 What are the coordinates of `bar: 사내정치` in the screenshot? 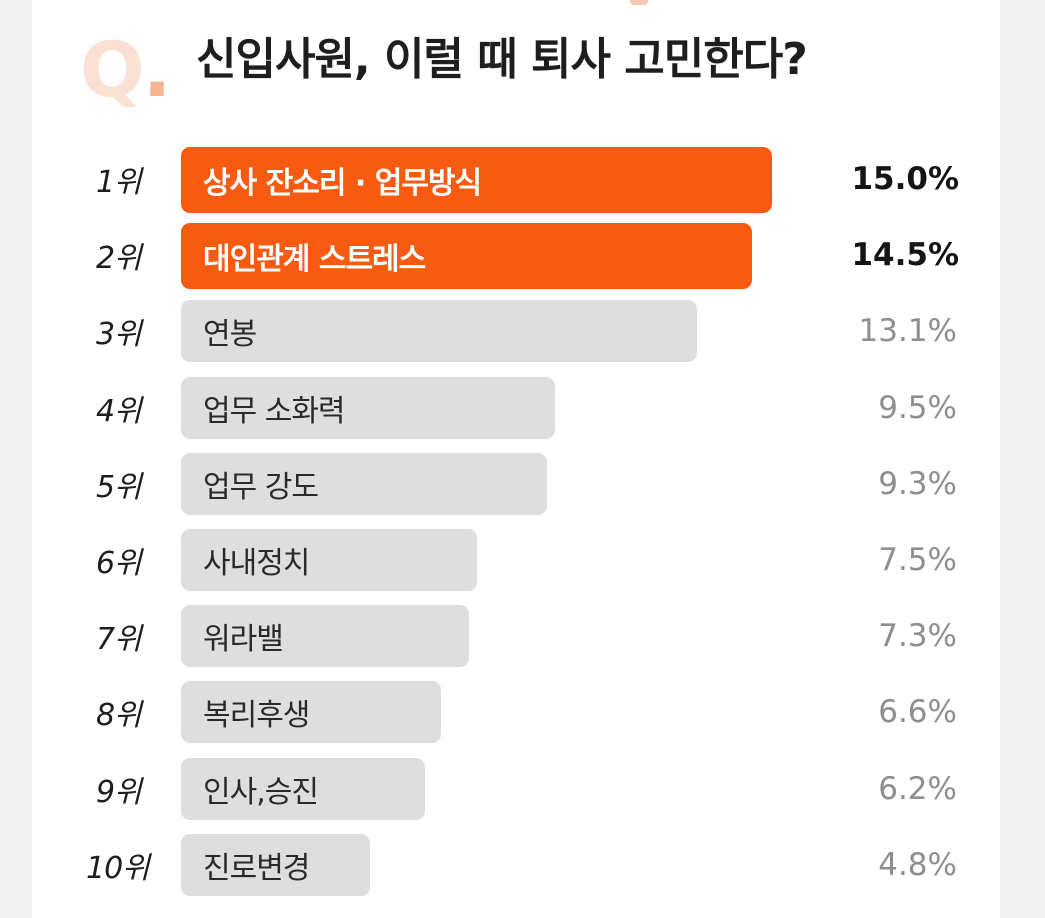 It's located at (329, 560).